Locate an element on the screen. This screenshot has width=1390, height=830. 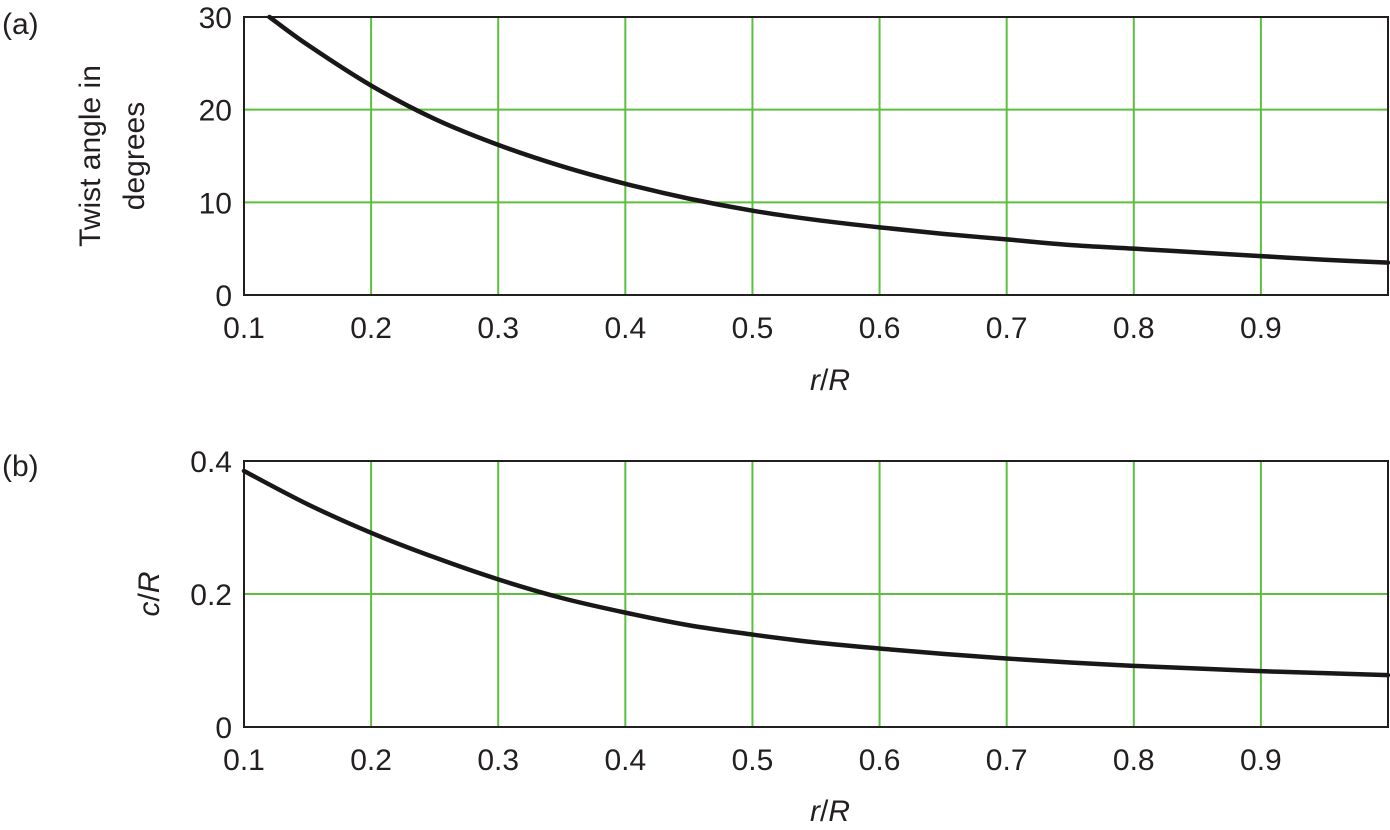
y-axis-label: c/R is located at coordinates (149, 593).